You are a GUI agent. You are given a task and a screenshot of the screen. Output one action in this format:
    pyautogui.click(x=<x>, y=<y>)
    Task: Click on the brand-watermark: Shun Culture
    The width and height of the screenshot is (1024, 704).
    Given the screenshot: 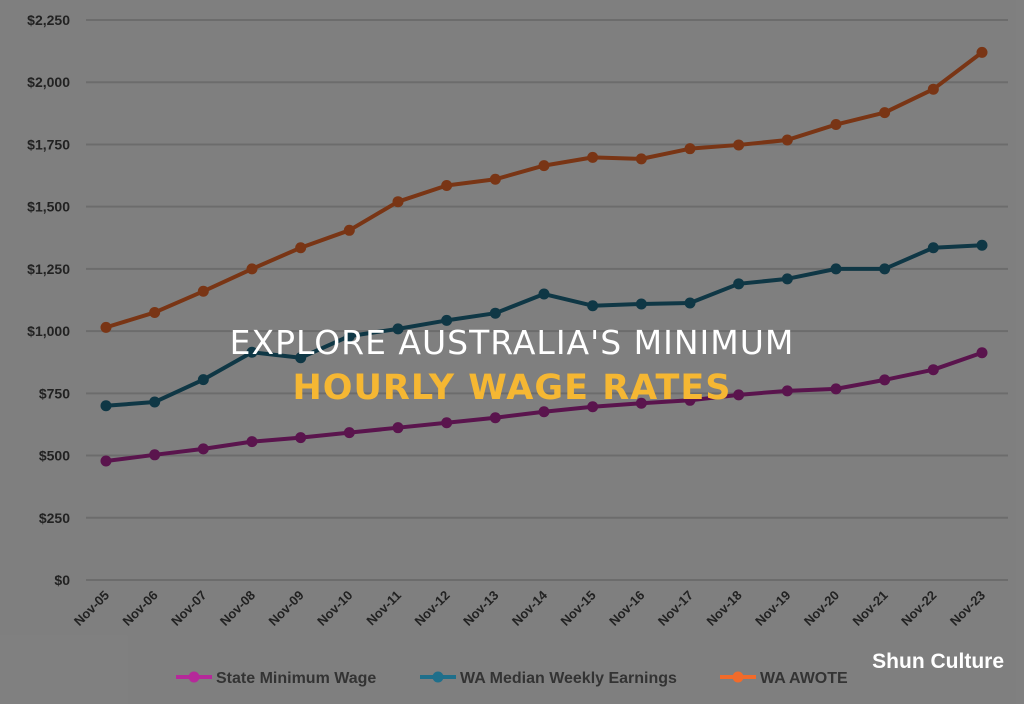 What is the action you would take?
    pyautogui.click(x=938, y=661)
    